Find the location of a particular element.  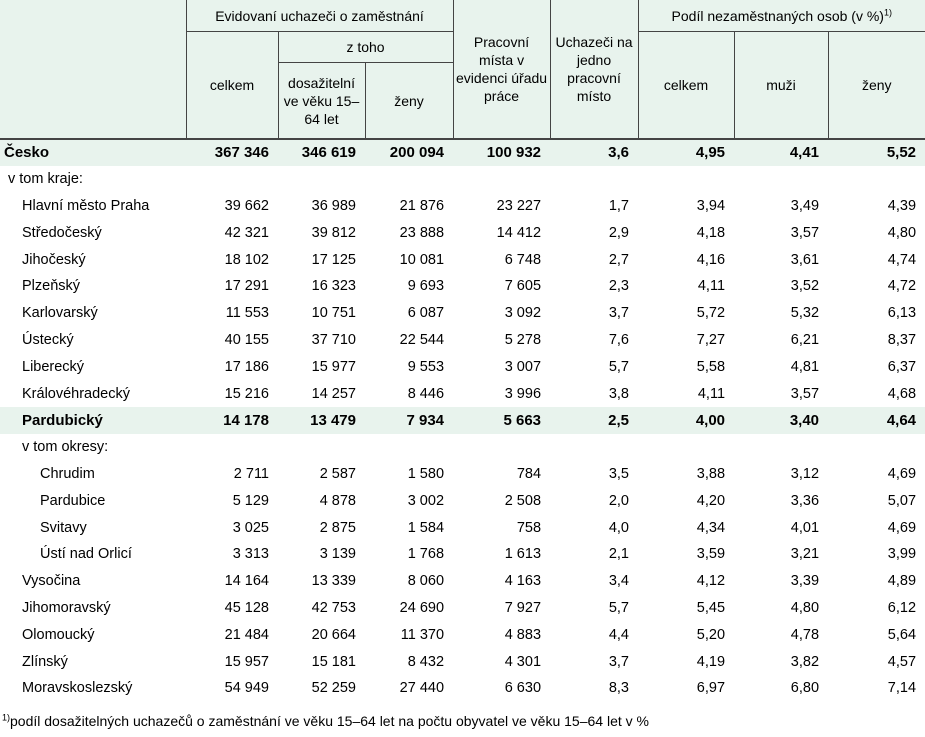

row-label: Královéhradecký is located at coordinates (76, 393).